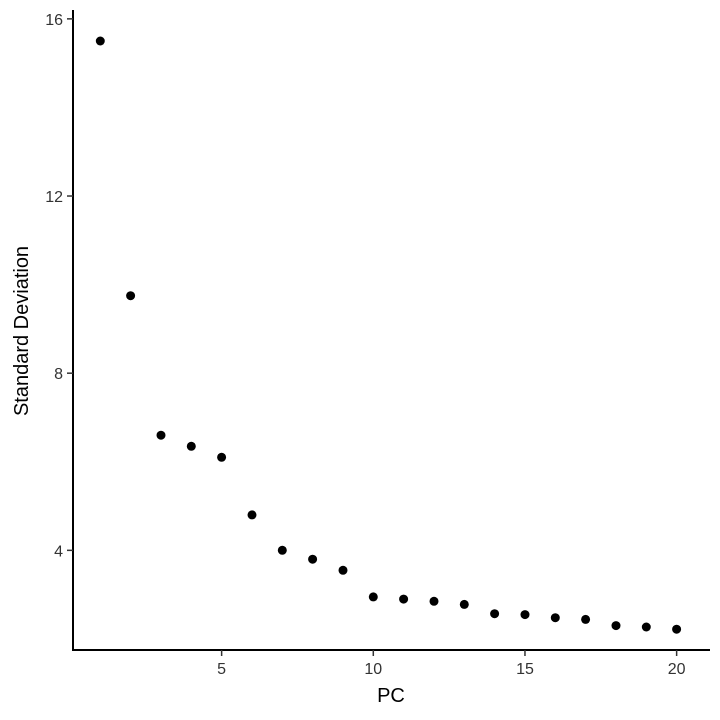  What do you see at coordinates (221, 669) in the screenshot?
I see `x-tick-label: 5` at bounding box center [221, 669].